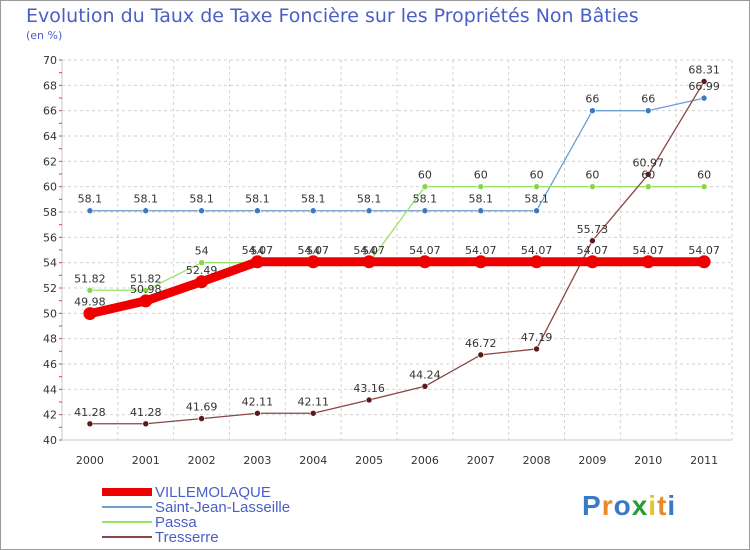 This screenshot has height=550, width=750. Describe the element at coordinates (50, 440) in the screenshot. I see `y-tick-label: 40` at that location.